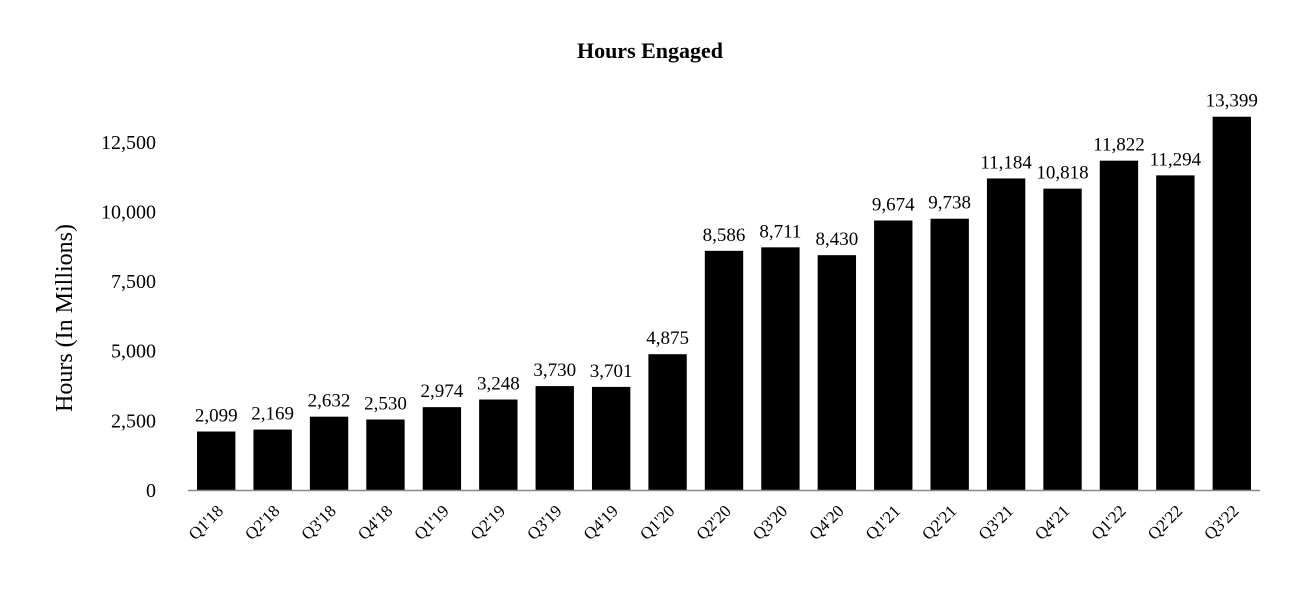 The image size is (1300, 600). Describe the element at coordinates (1052, 522) in the screenshot. I see `x-tick-label: Q4'21` at that location.